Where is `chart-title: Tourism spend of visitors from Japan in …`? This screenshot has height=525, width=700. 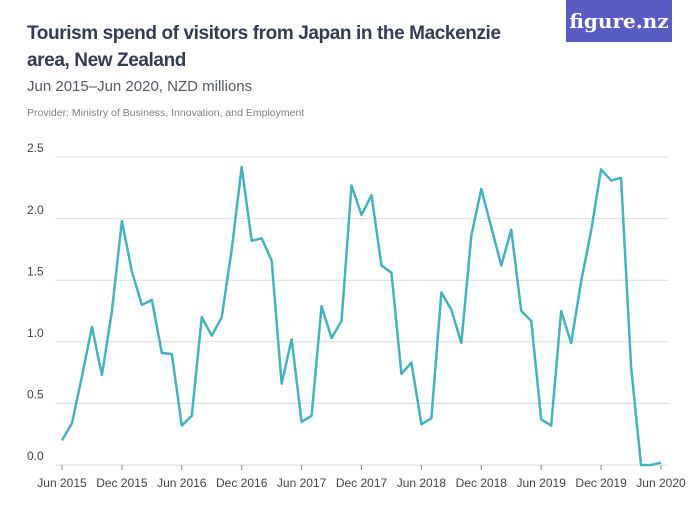
chart-title: Tourism spend of visitors from Japan in … is located at coordinates (264, 47).